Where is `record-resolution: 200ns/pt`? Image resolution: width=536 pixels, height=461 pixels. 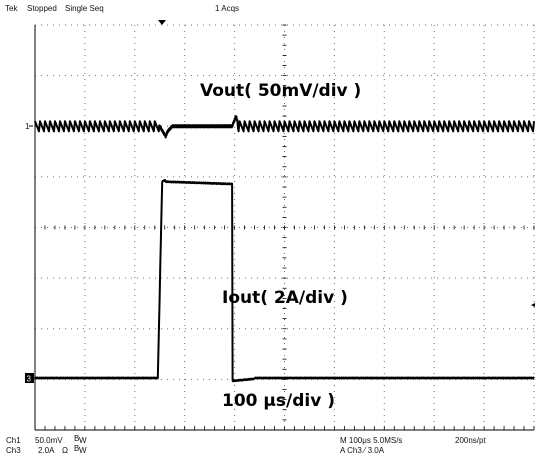
record-resolution: 200ns/pt is located at coordinates (470, 440).